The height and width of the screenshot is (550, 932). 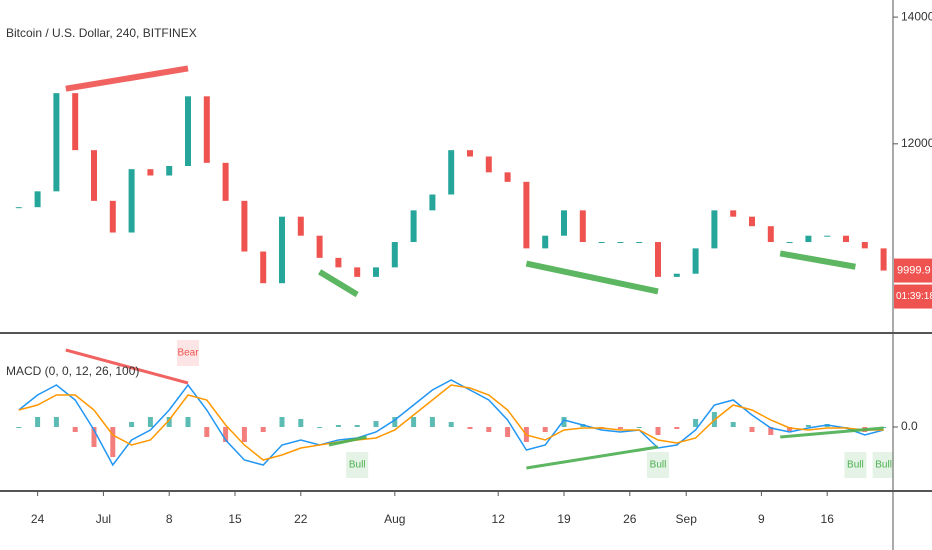 What do you see at coordinates (235, 519) in the screenshot?
I see `x-tick-label: 15` at bounding box center [235, 519].